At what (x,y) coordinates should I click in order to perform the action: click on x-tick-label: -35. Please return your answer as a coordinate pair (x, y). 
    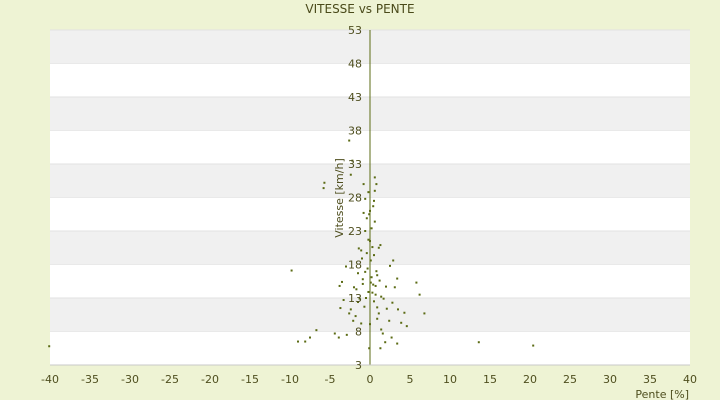
    Looking at the image, I should click on (90, 379).